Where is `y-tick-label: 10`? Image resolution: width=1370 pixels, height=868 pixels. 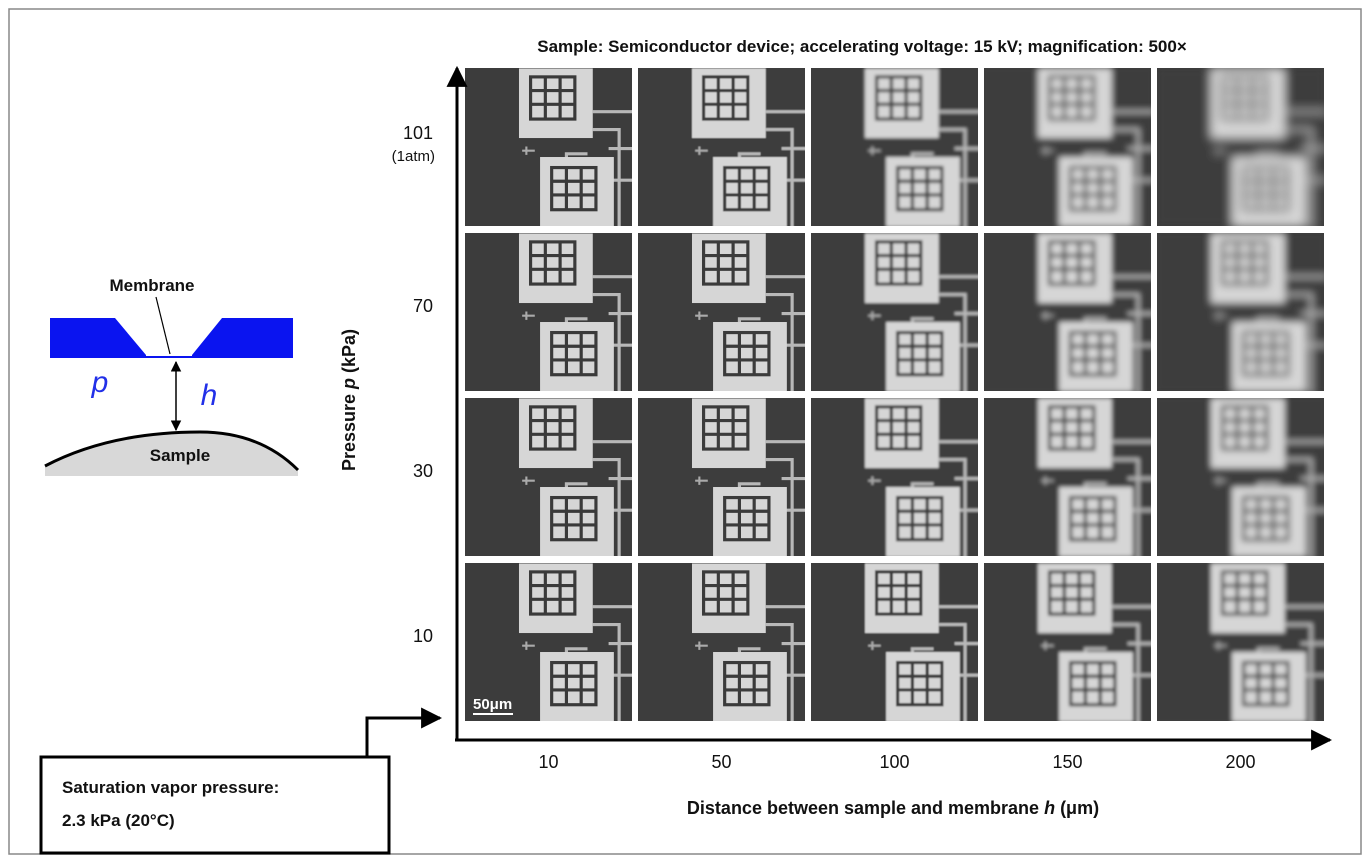 y-tick-label: 10 is located at coordinates (423, 636).